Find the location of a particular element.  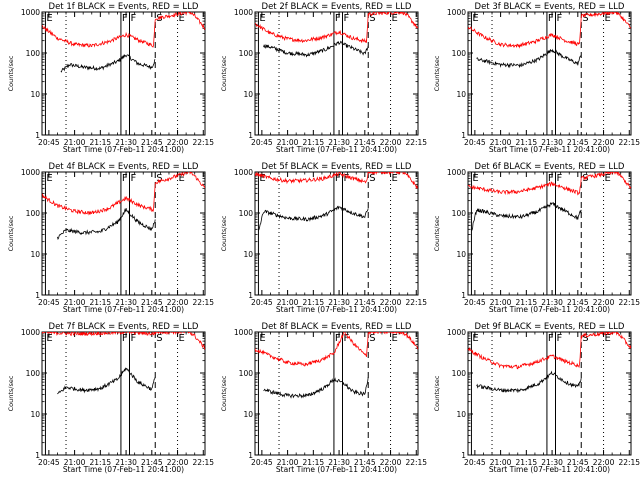

chart-title: Det 4f BLACK = Events, RED = LLD is located at coordinates (124, 167).